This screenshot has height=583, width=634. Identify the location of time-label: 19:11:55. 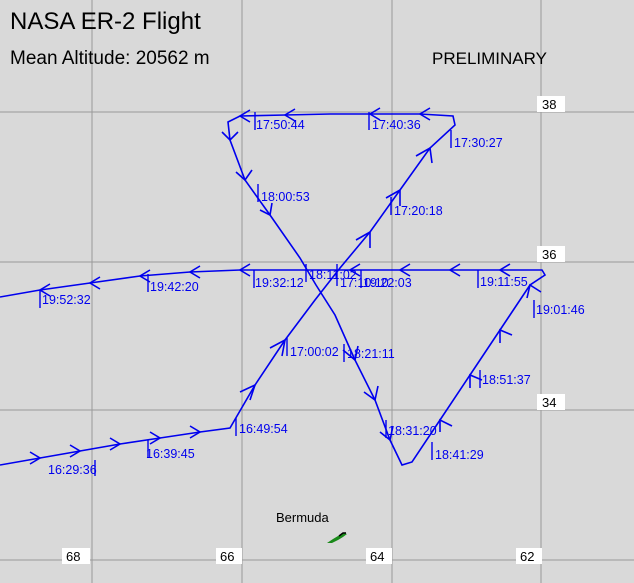
(504, 282).